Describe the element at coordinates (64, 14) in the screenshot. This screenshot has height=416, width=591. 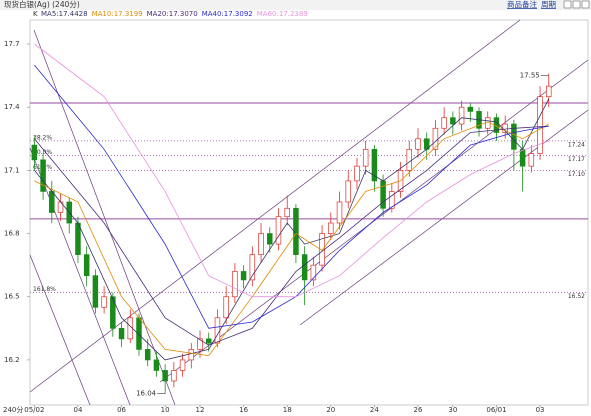
I see `legend-entry: MA5:17.4428` at that location.